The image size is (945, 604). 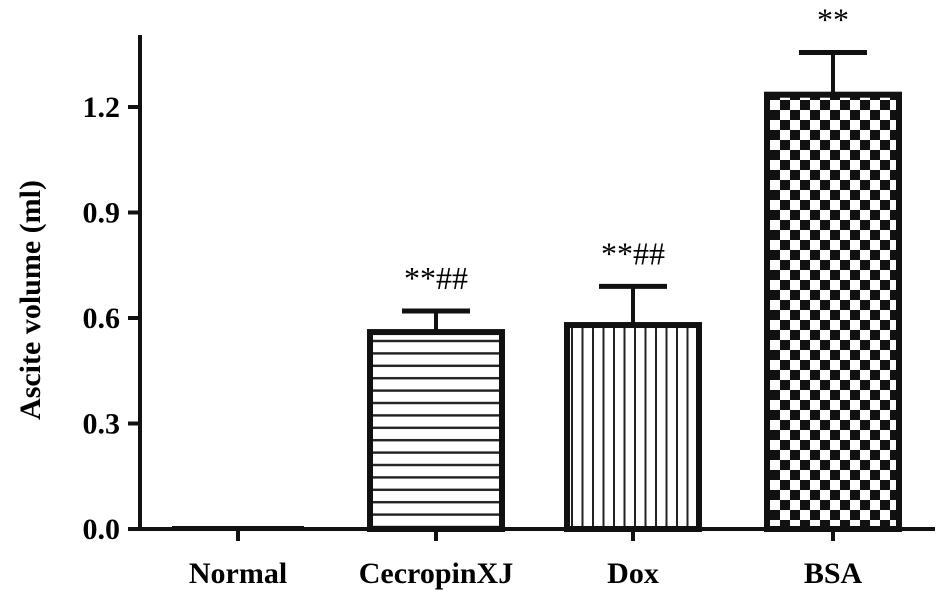 I want to click on x-tick-label: Dox, so click(x=633, y=573).